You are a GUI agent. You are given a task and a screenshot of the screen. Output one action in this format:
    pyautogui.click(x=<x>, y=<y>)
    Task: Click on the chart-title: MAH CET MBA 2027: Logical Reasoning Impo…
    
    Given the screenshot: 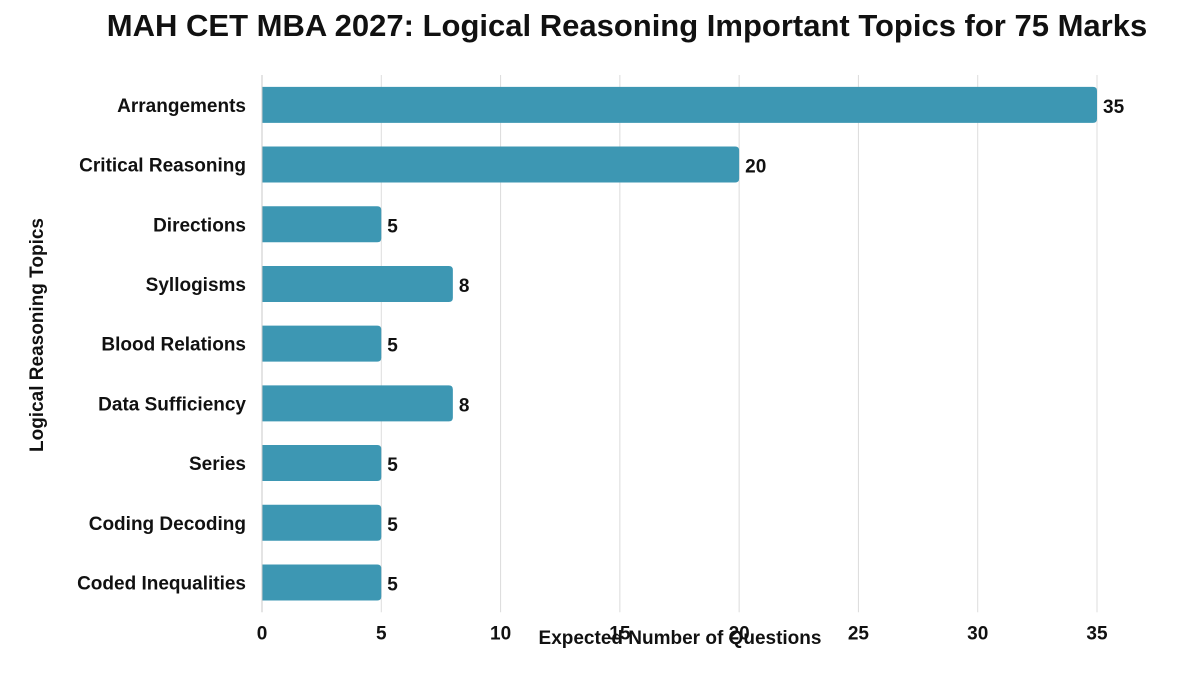 What is the action you would take?
    pyautogui.click(x=627, y=25)
    